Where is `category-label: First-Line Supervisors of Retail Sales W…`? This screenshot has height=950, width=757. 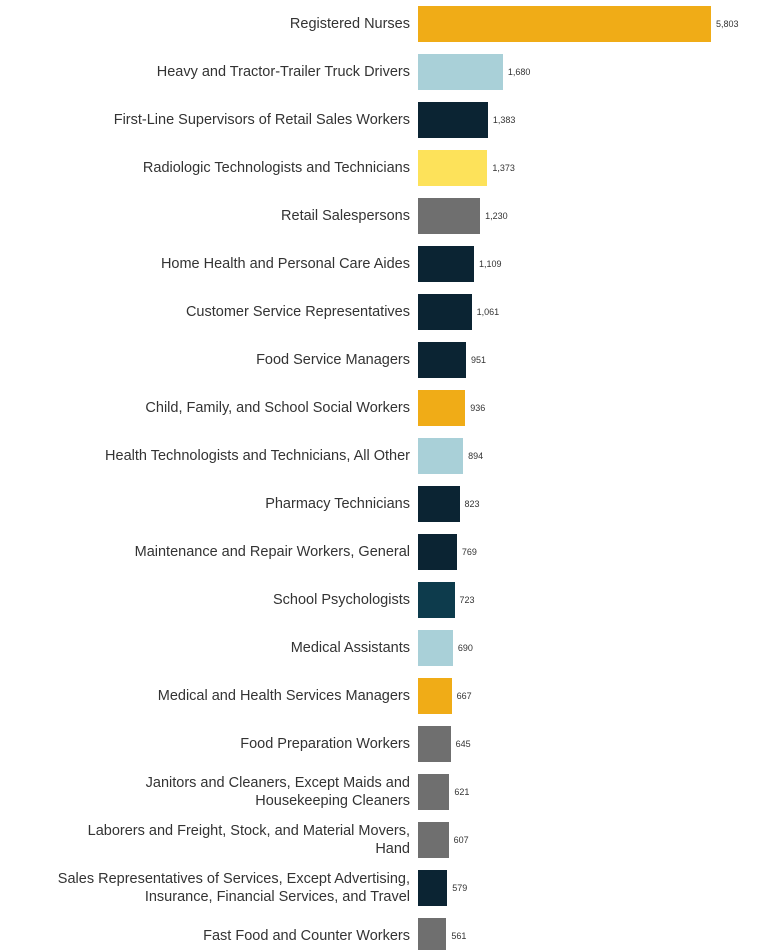 category-label: First-Line Supervisors of Retail Sales W… is located at coordinates (261, 120).